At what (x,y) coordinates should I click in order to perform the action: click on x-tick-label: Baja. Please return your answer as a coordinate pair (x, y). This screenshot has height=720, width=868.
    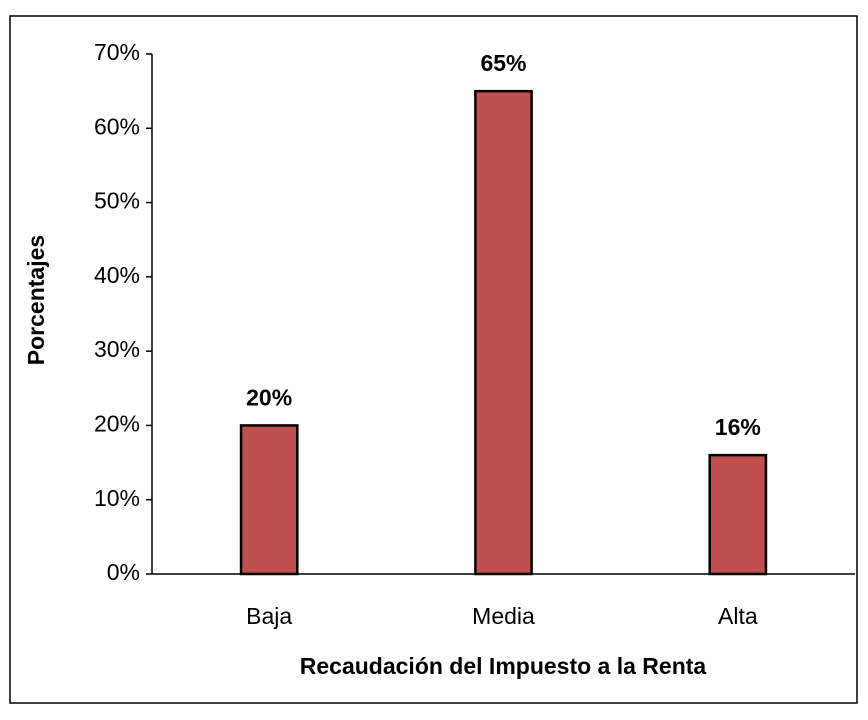
    Looking at the image, I should click on (269, 616).